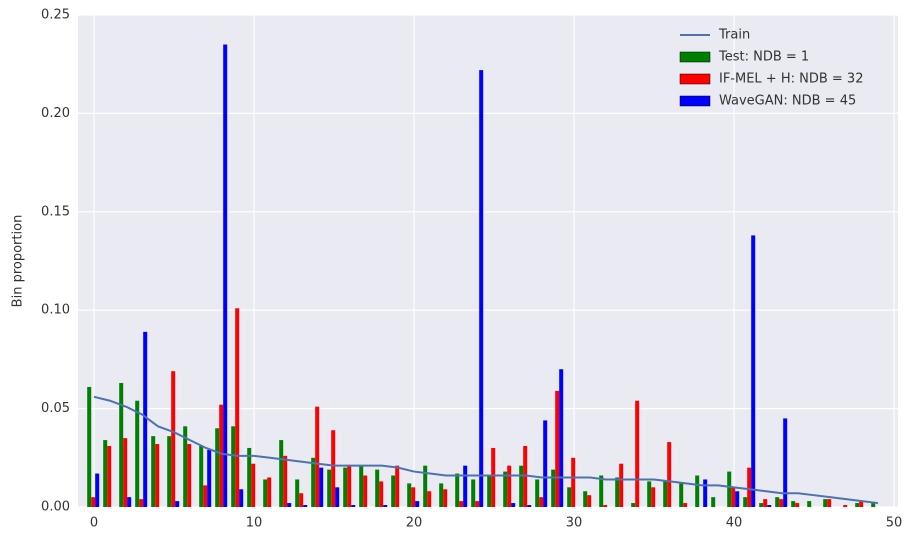 The image size is (909, 533). Describe the element at coordinates (787, 101) in the screenshot. I see `legend-label: WaveGAN: NDB = 45` at that location.